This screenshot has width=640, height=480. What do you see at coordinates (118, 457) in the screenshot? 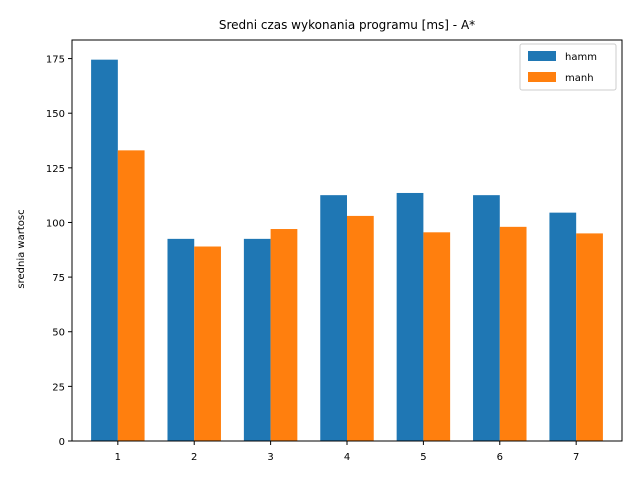
I see `x-tick-label: 1` at bounding box center [118, 457].